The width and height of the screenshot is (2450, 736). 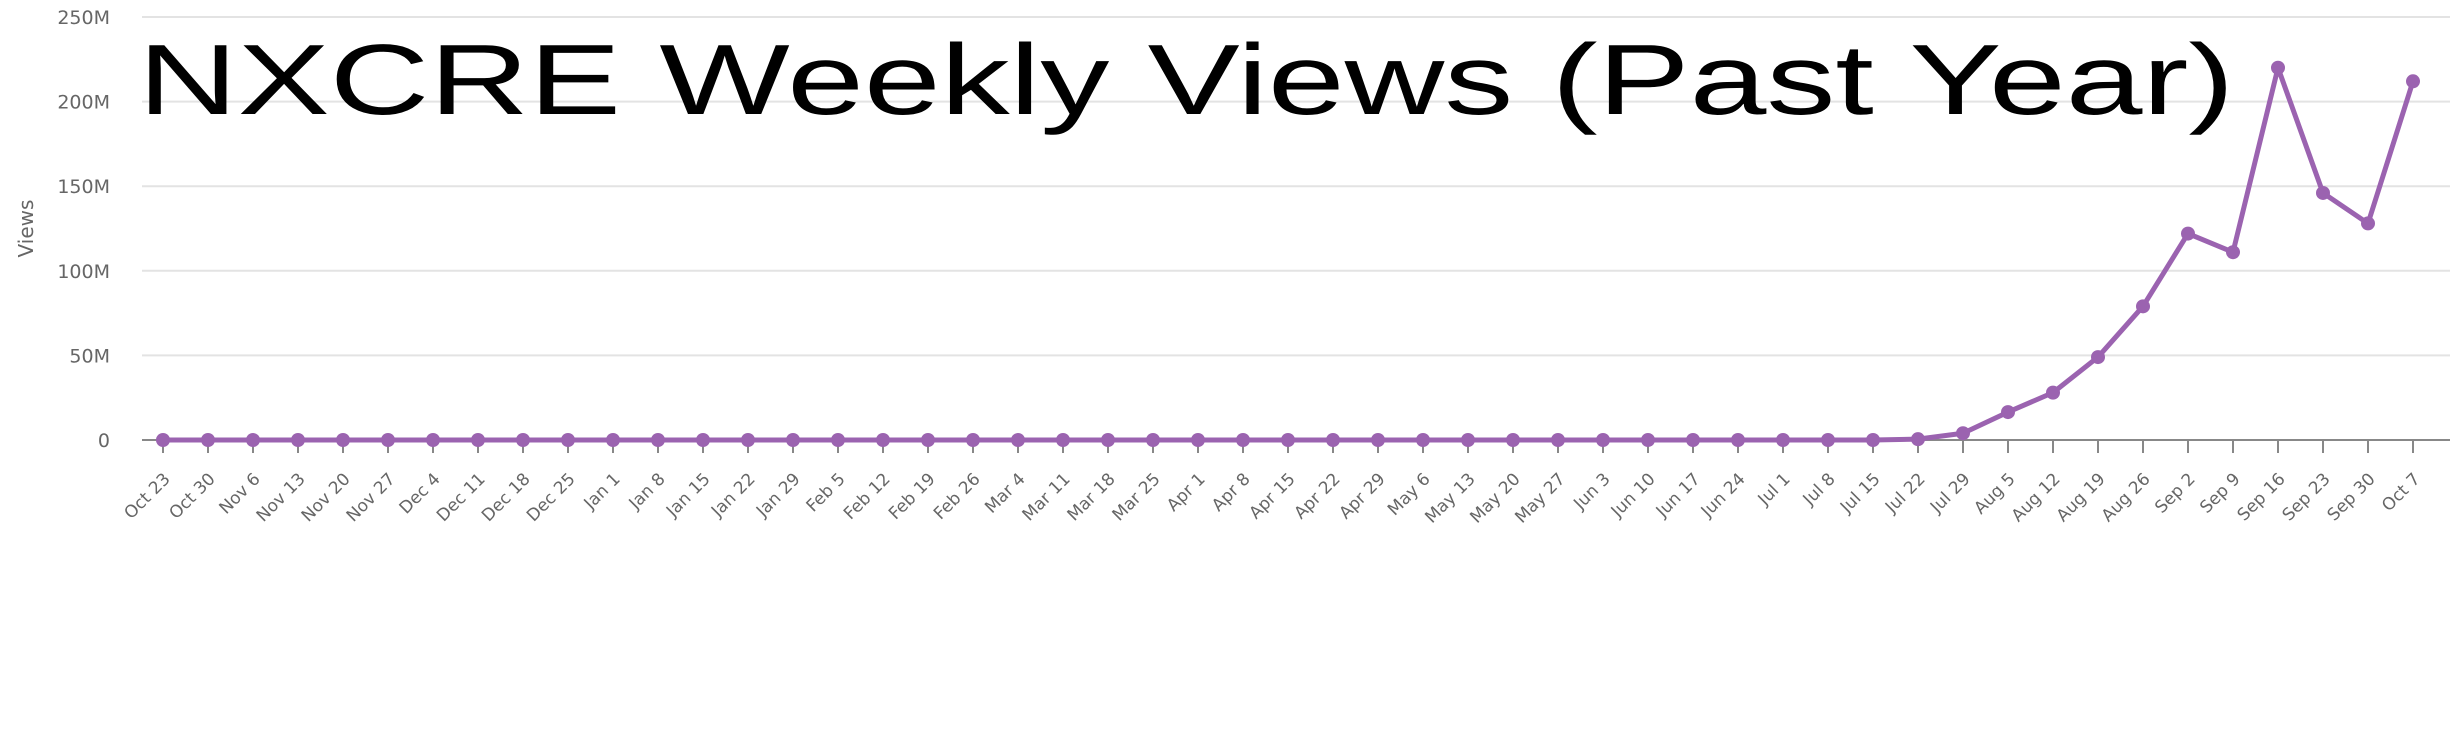 What do you see at coordinates (1905, 493) in the screenshot?
I see `x-tick-label: Jul 22` at bounding box center [1905, 493].